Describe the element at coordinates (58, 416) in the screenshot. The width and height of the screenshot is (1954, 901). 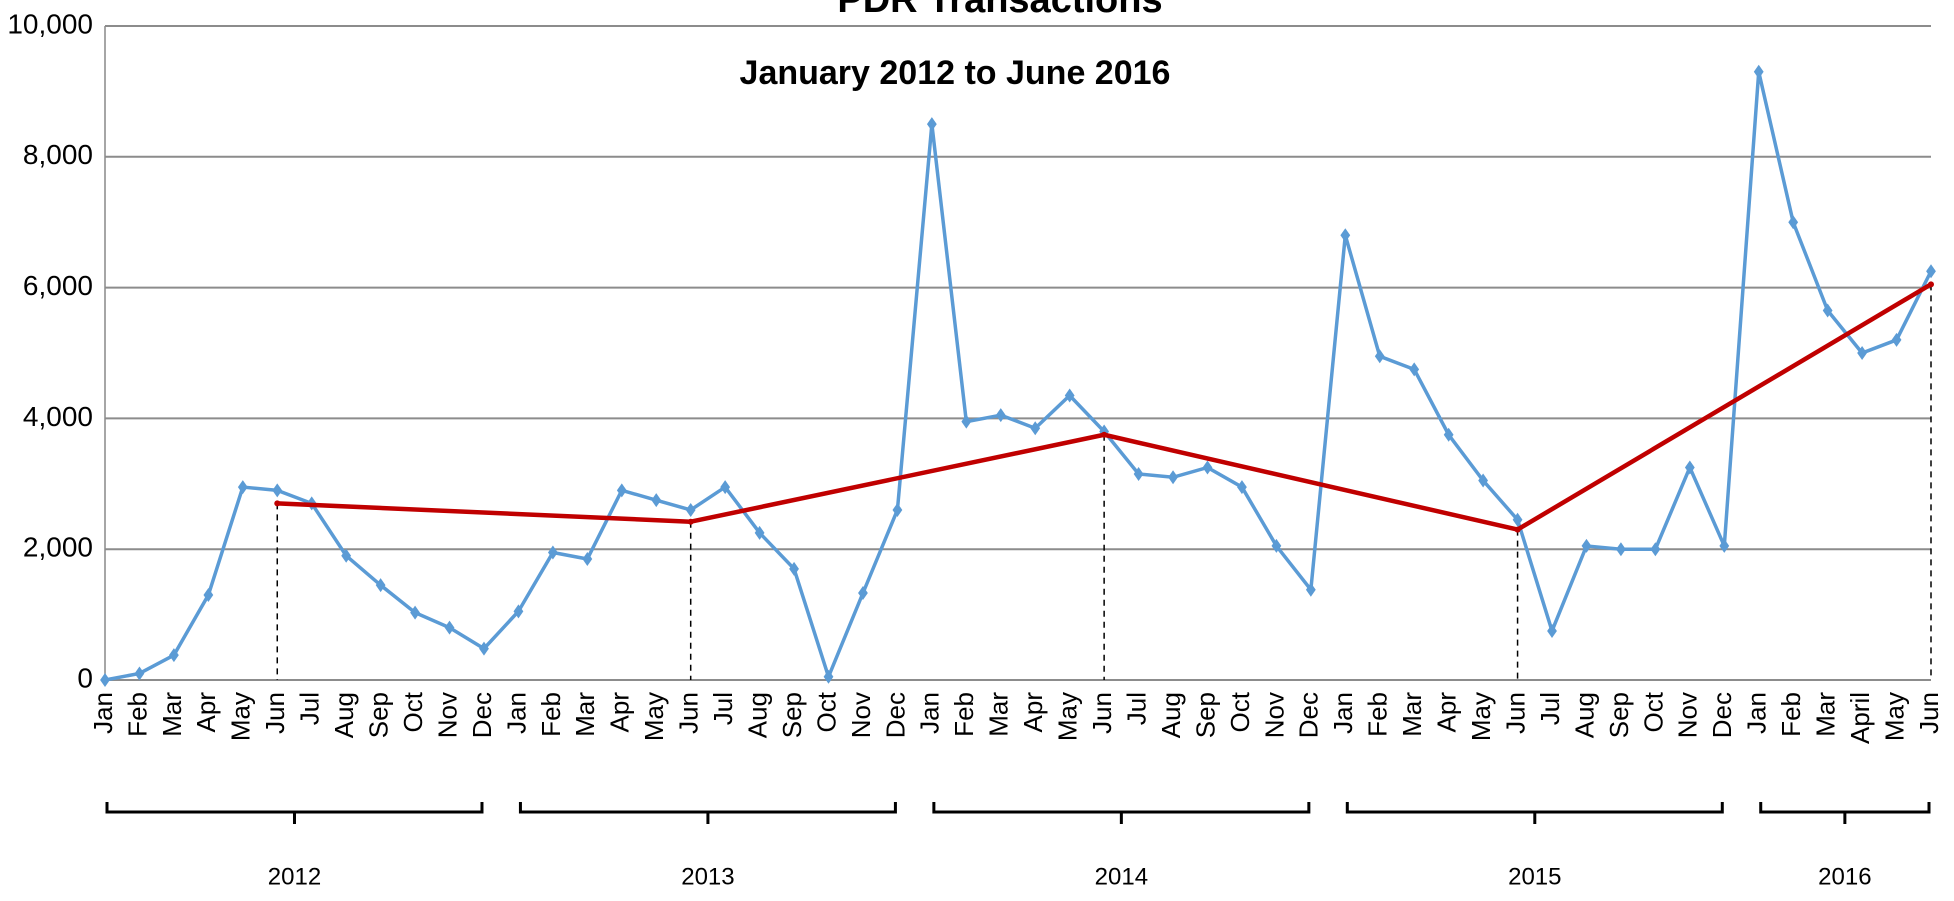
I see `y-tick-label: 4,000` at that location.